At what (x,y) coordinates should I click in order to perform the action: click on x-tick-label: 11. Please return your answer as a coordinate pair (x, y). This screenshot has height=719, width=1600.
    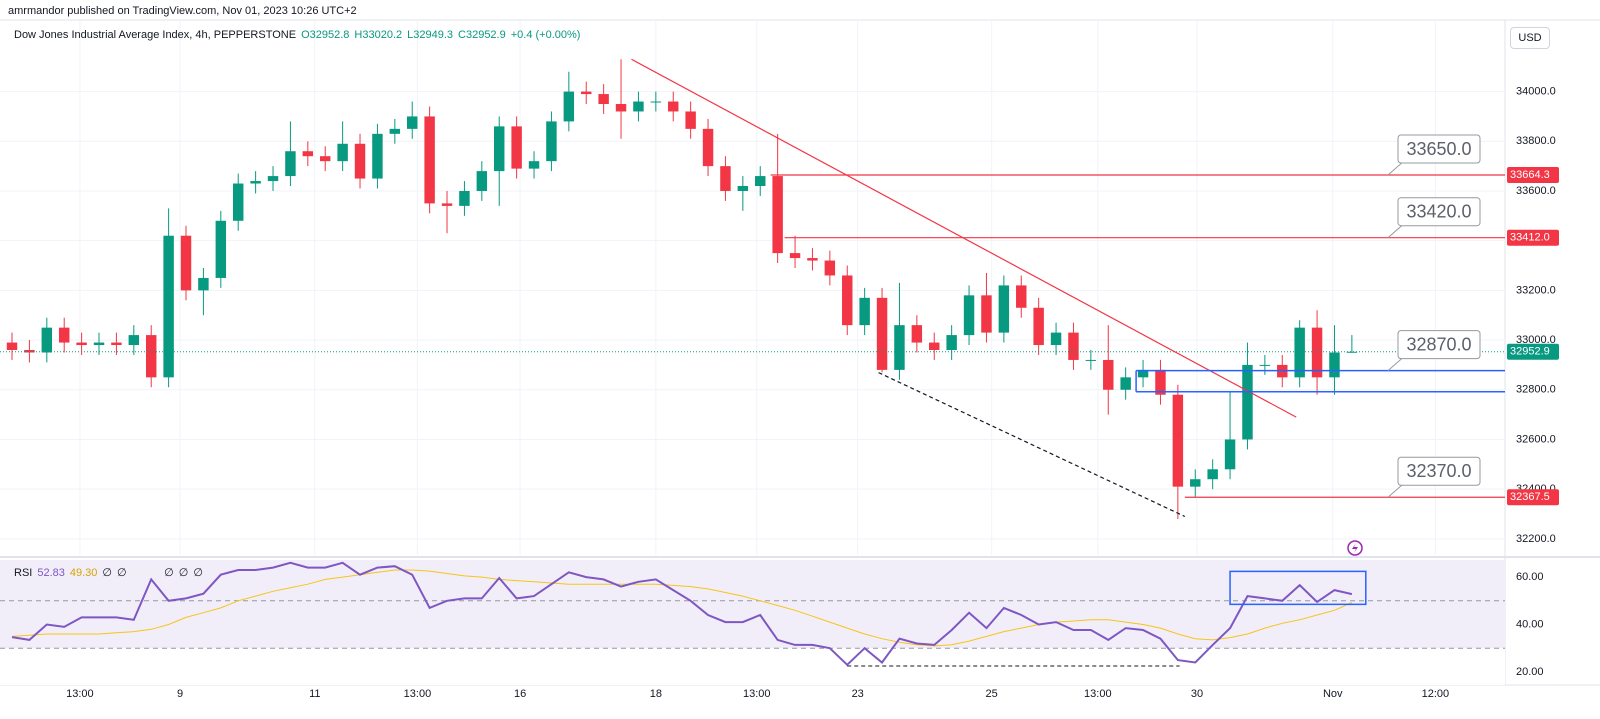
    Looking at the image, I should click on (314, 694).